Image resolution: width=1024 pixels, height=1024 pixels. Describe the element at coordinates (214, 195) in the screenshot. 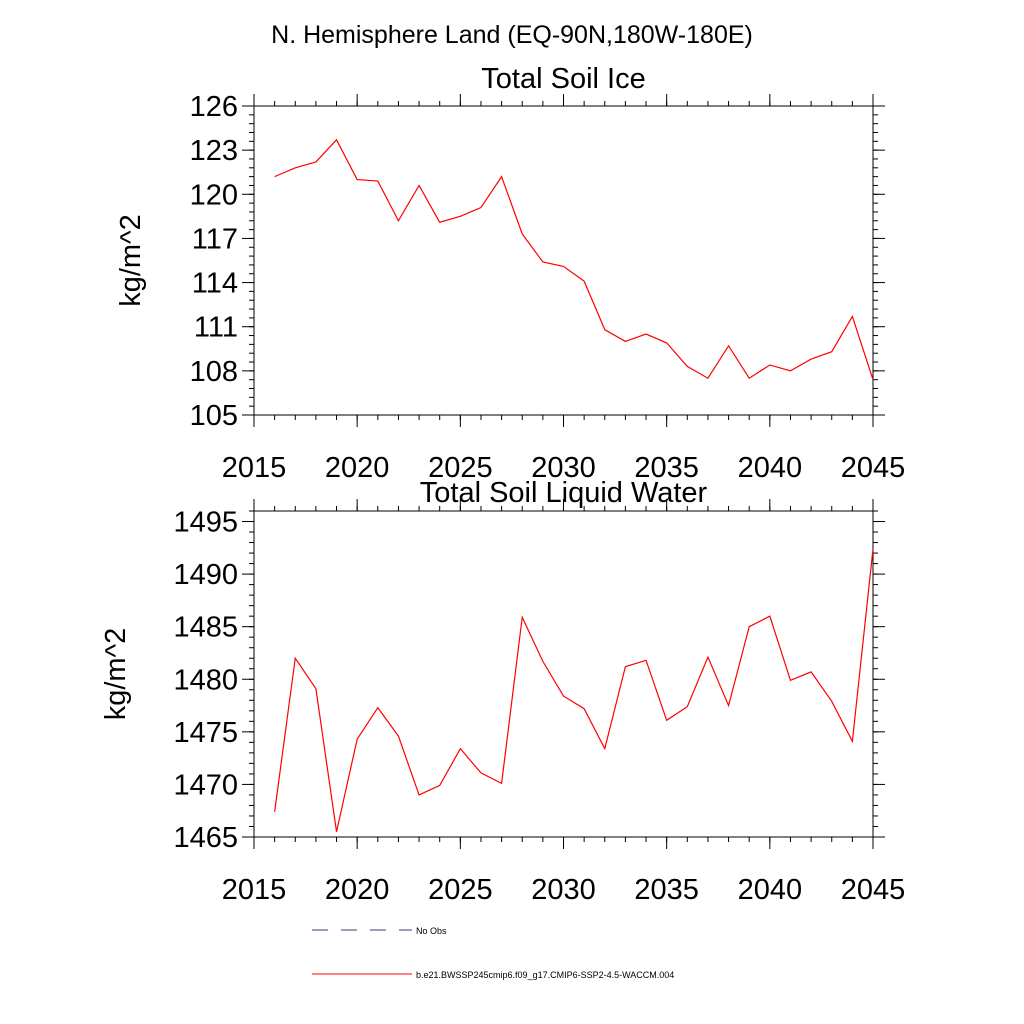

I see `y-tick-label: 120` at that location.